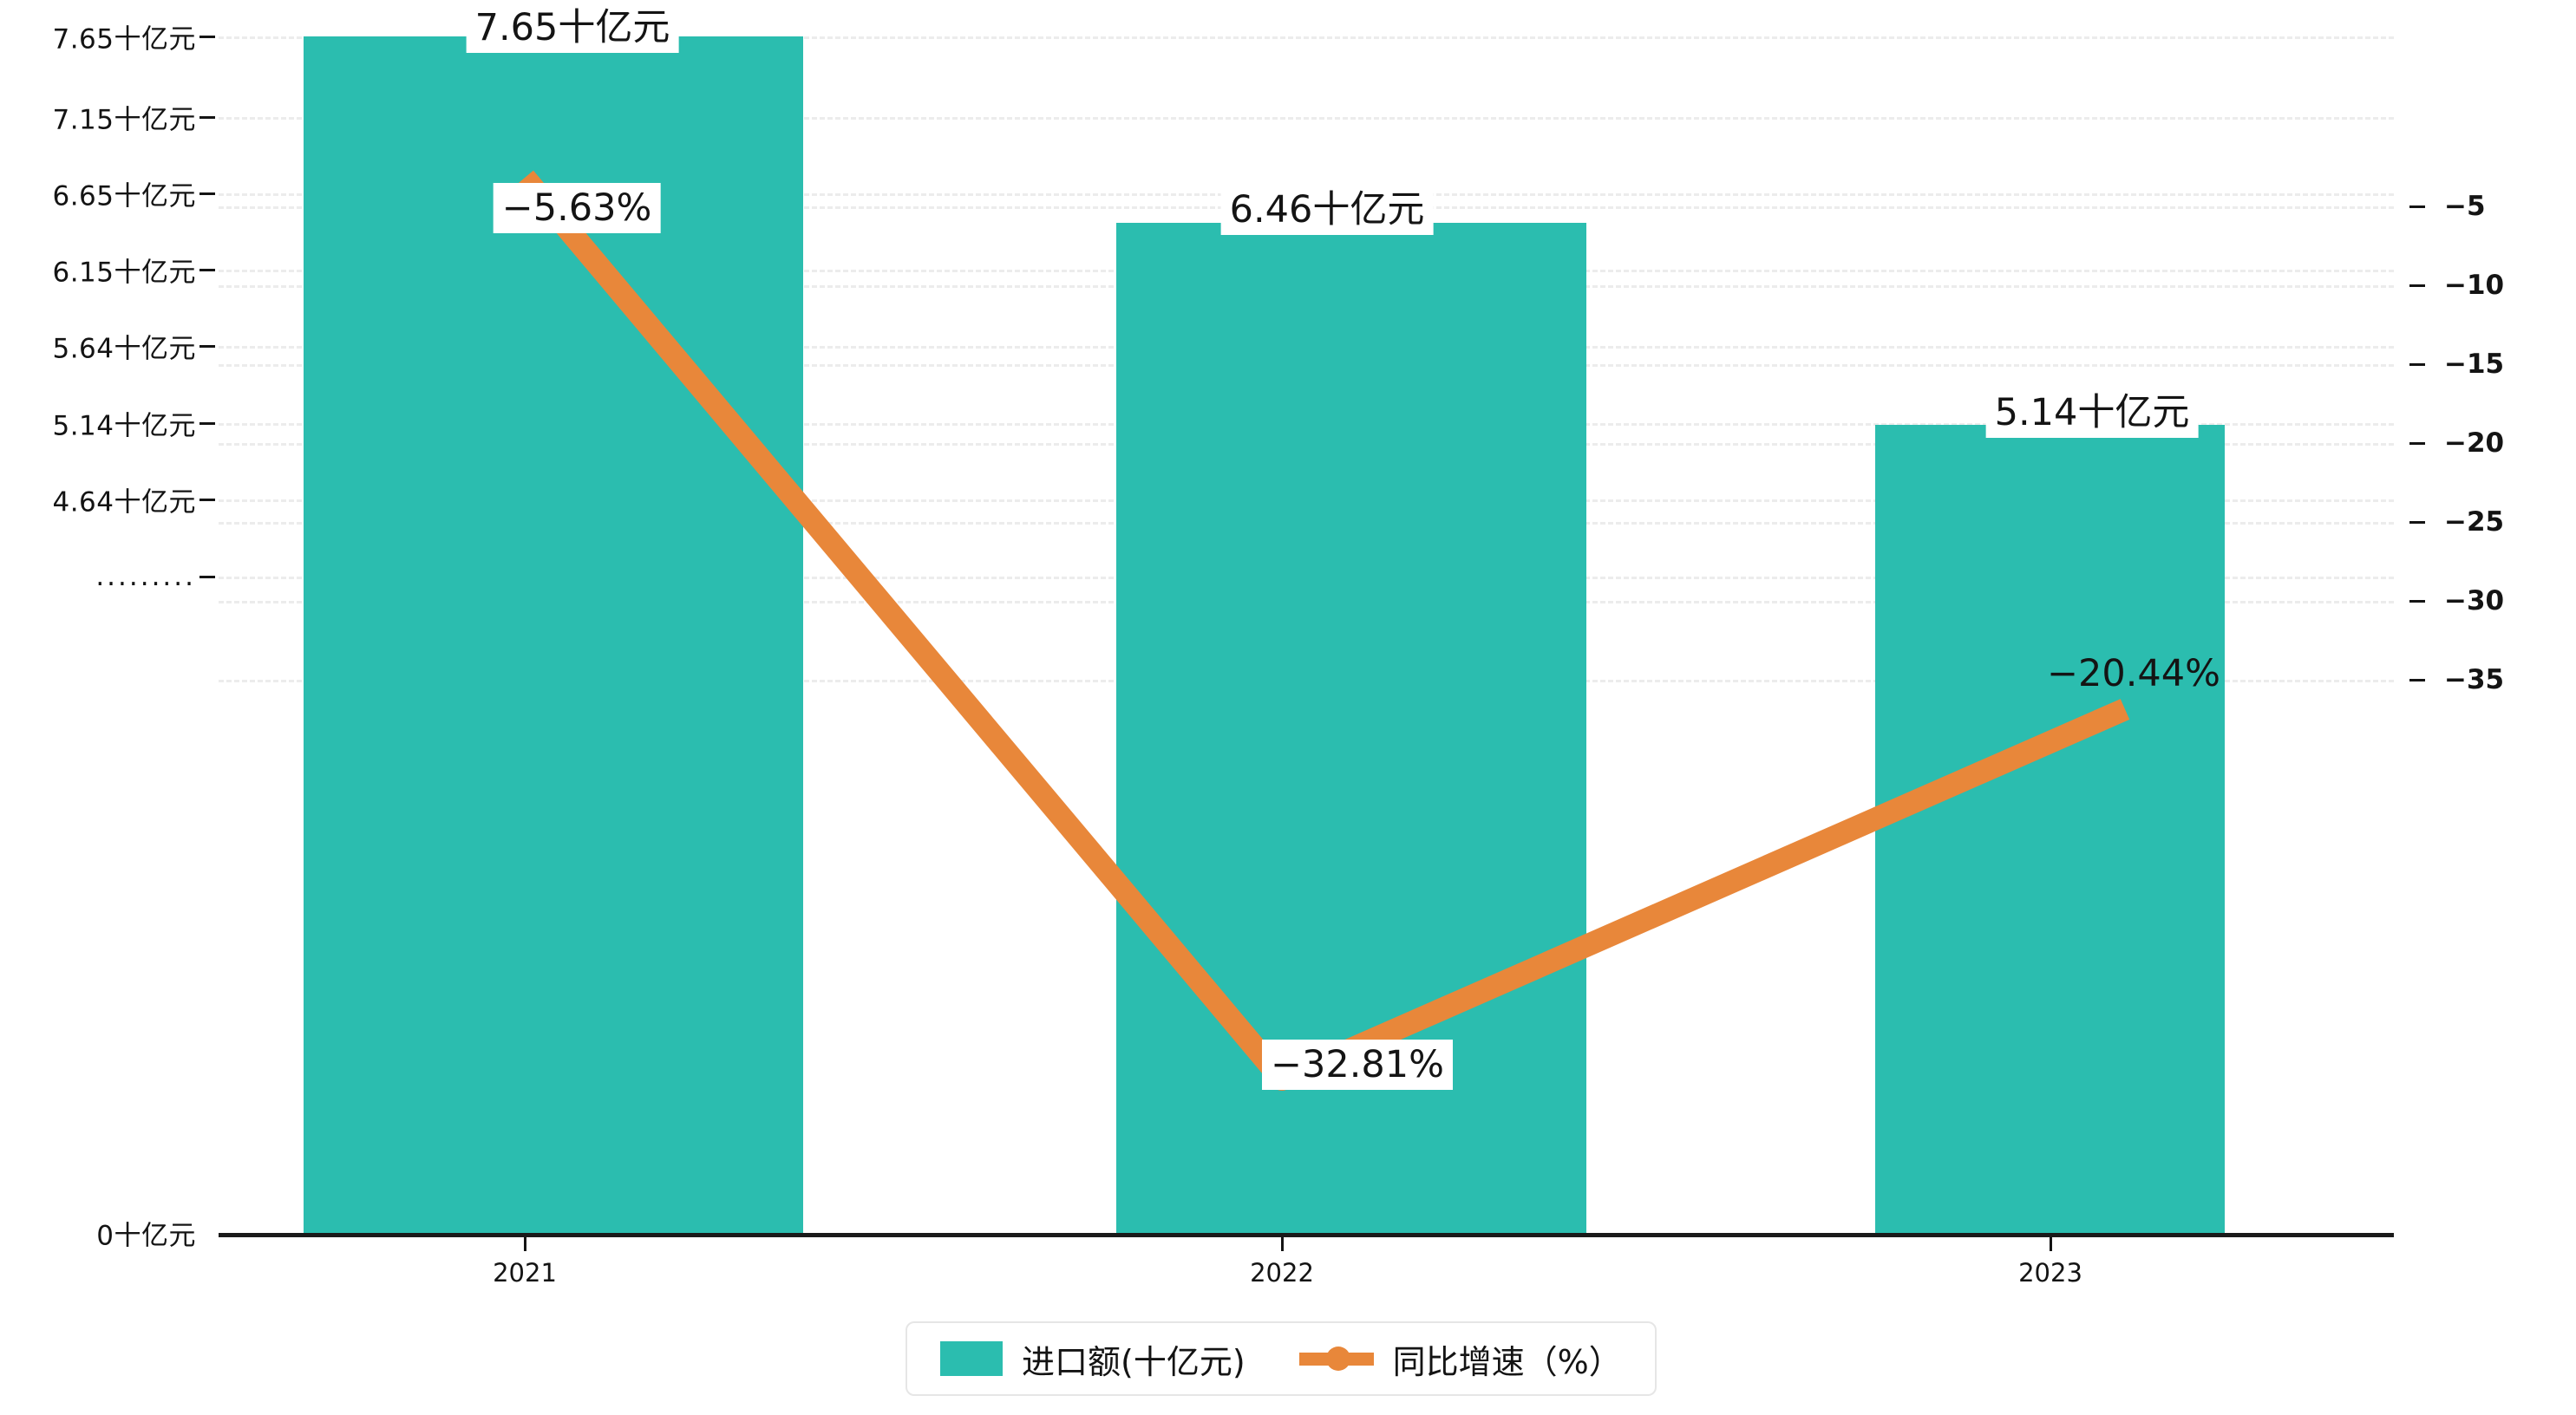 This screenshot has height=1415, width=2576. I want to click on y-tick-label: 7.15十亿元, so click(124, 120).